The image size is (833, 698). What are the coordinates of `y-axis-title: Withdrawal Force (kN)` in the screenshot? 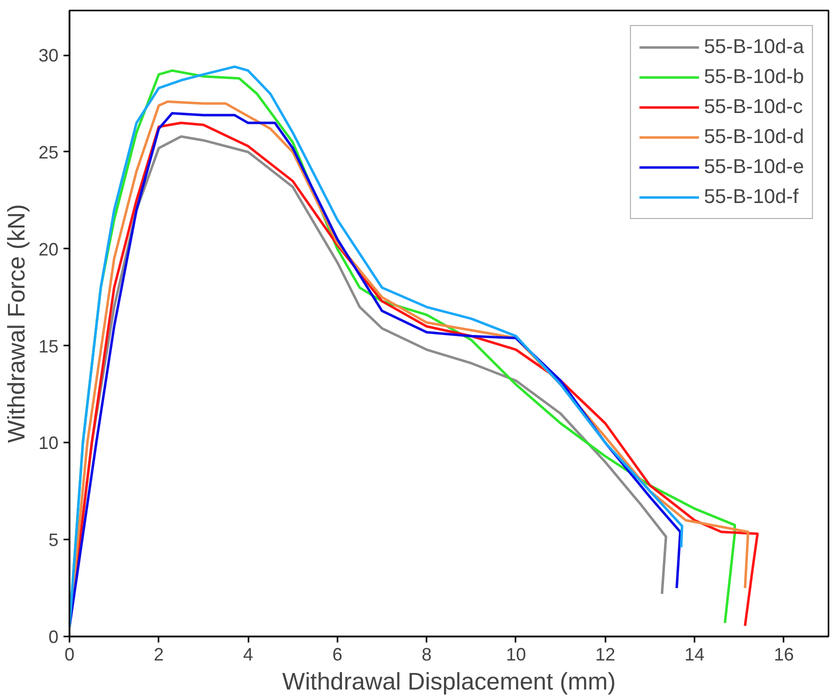 It's located at (16, 323).